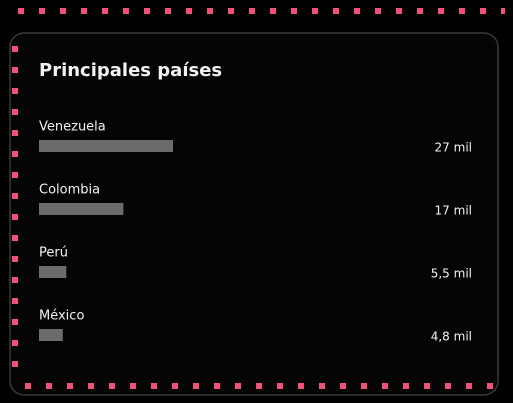  Describe the element at coordinates (72, 127) in the screenshot. I see `country-label: Venezuela` at that location.